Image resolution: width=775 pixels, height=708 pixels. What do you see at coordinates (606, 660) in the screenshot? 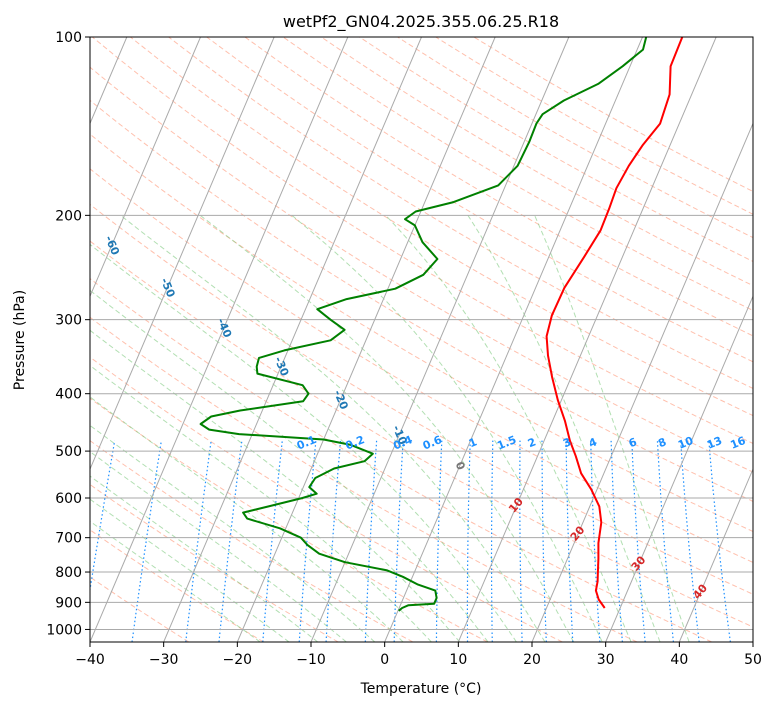
I see `x-tick-label: 30` at bounding box center [606, 660].